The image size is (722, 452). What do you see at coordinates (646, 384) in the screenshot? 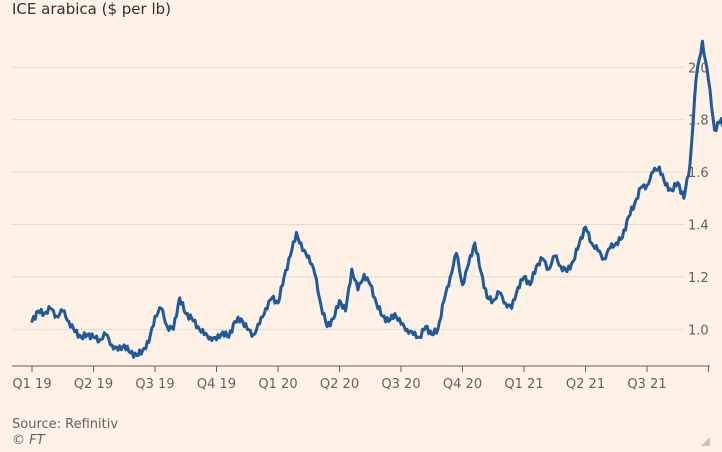
I see `x-tick-label: Q3 21` at bounding box center [646, 384].